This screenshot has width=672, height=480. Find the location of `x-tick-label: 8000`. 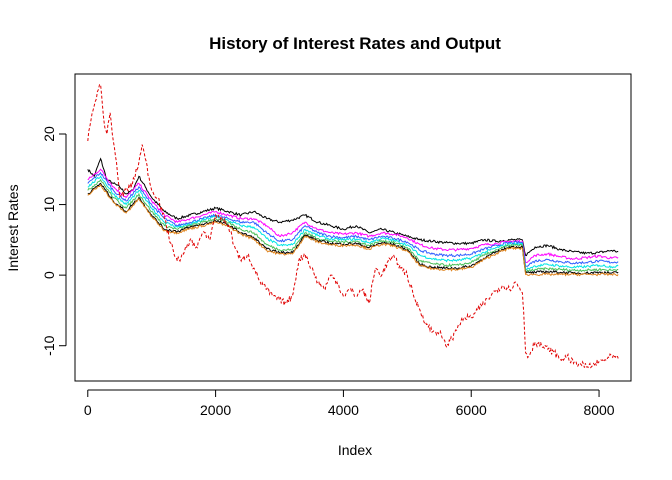

x-tick-label: 8000 is located at coordinates (598, 410).